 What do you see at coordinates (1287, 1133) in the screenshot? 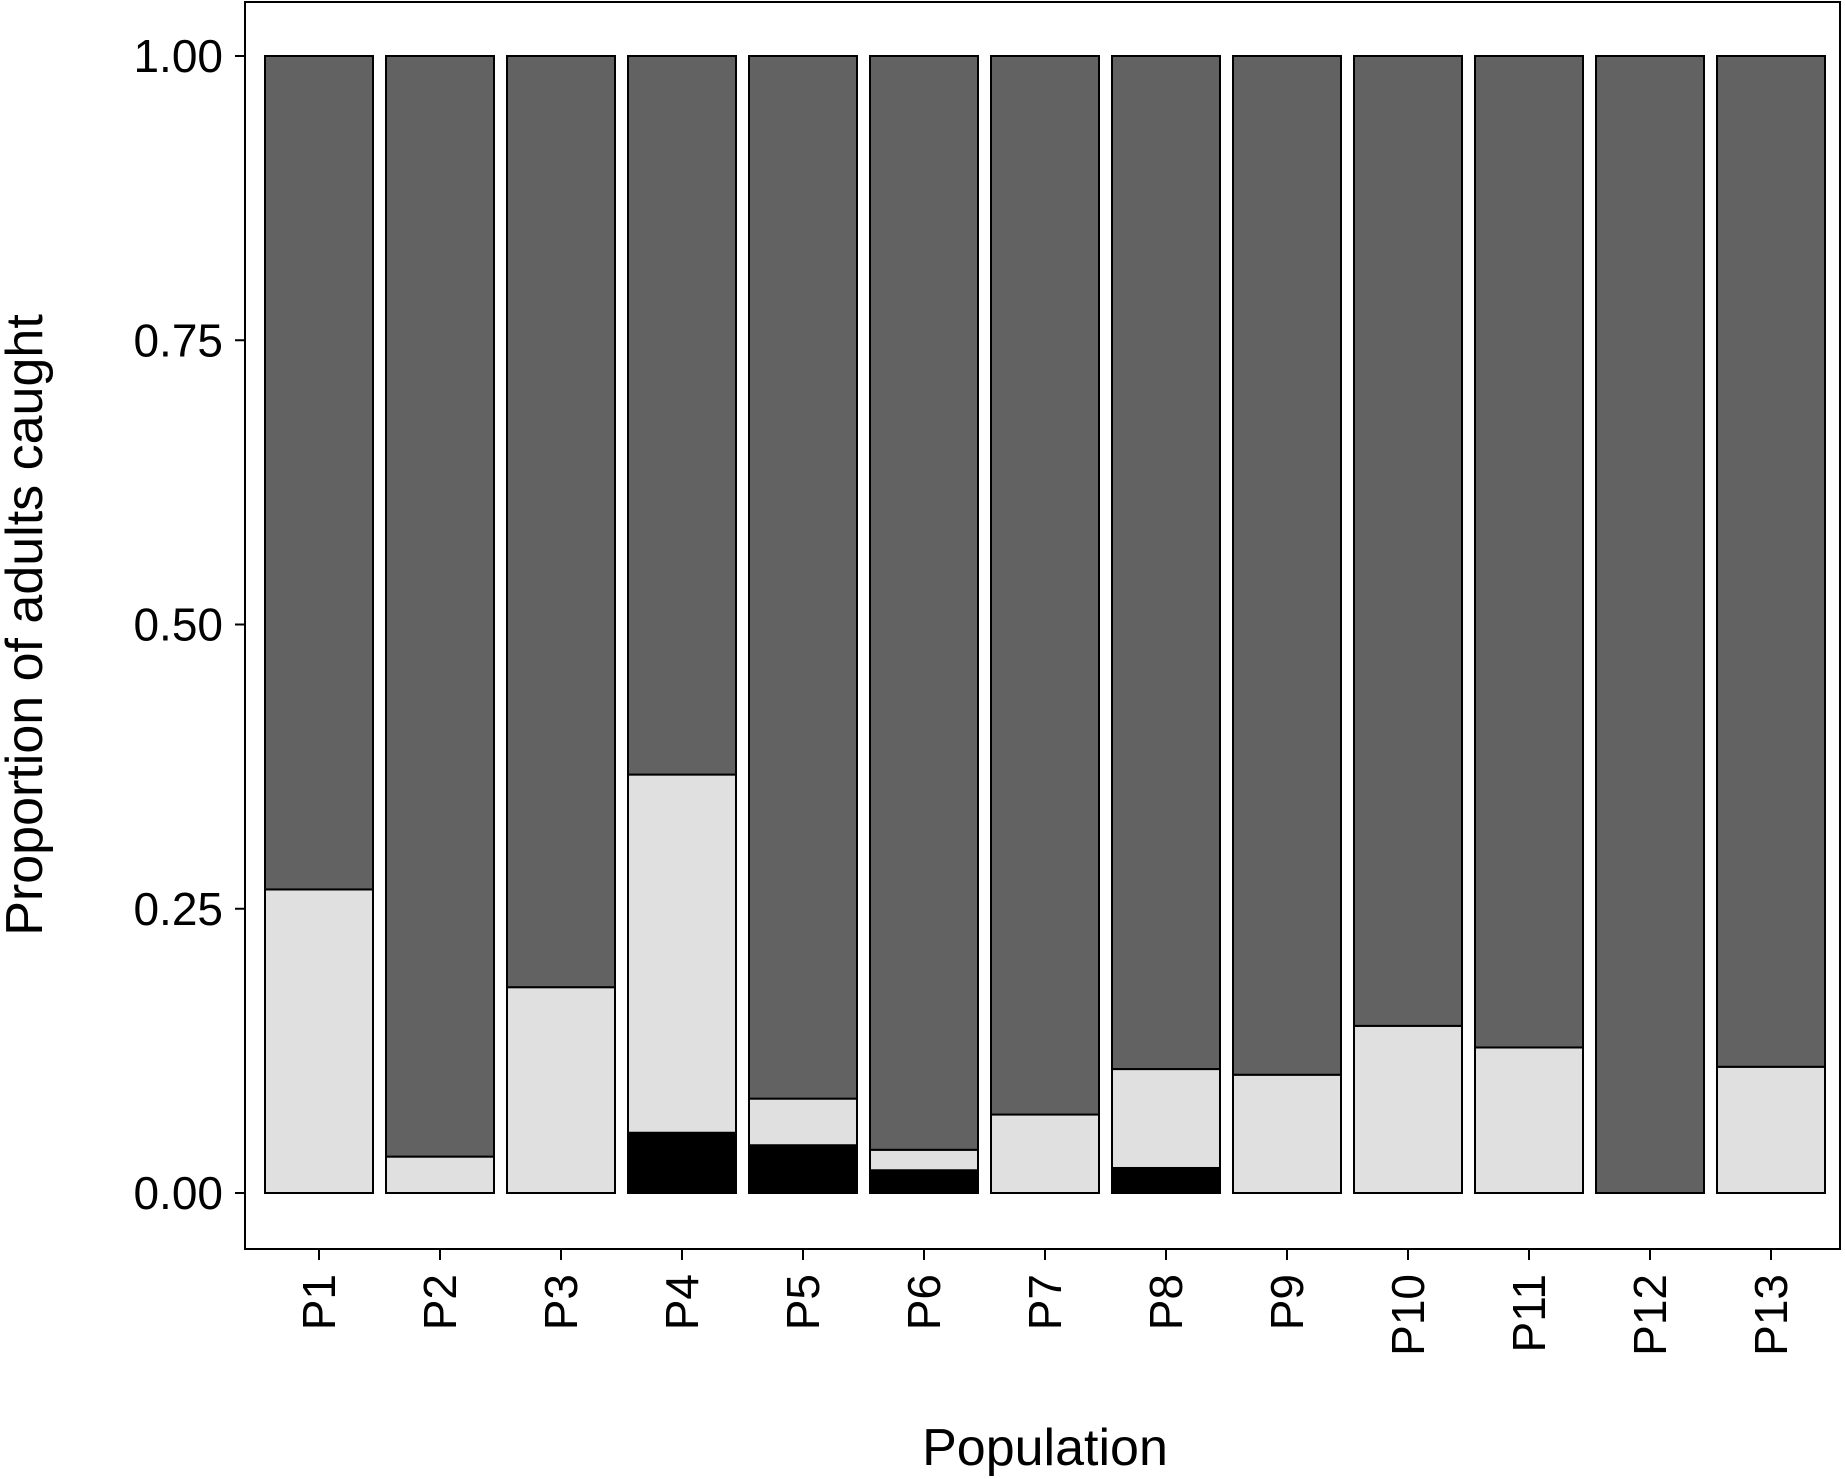
I see `bar-segment-p9-s2` at bounding box center [1287, 1133].